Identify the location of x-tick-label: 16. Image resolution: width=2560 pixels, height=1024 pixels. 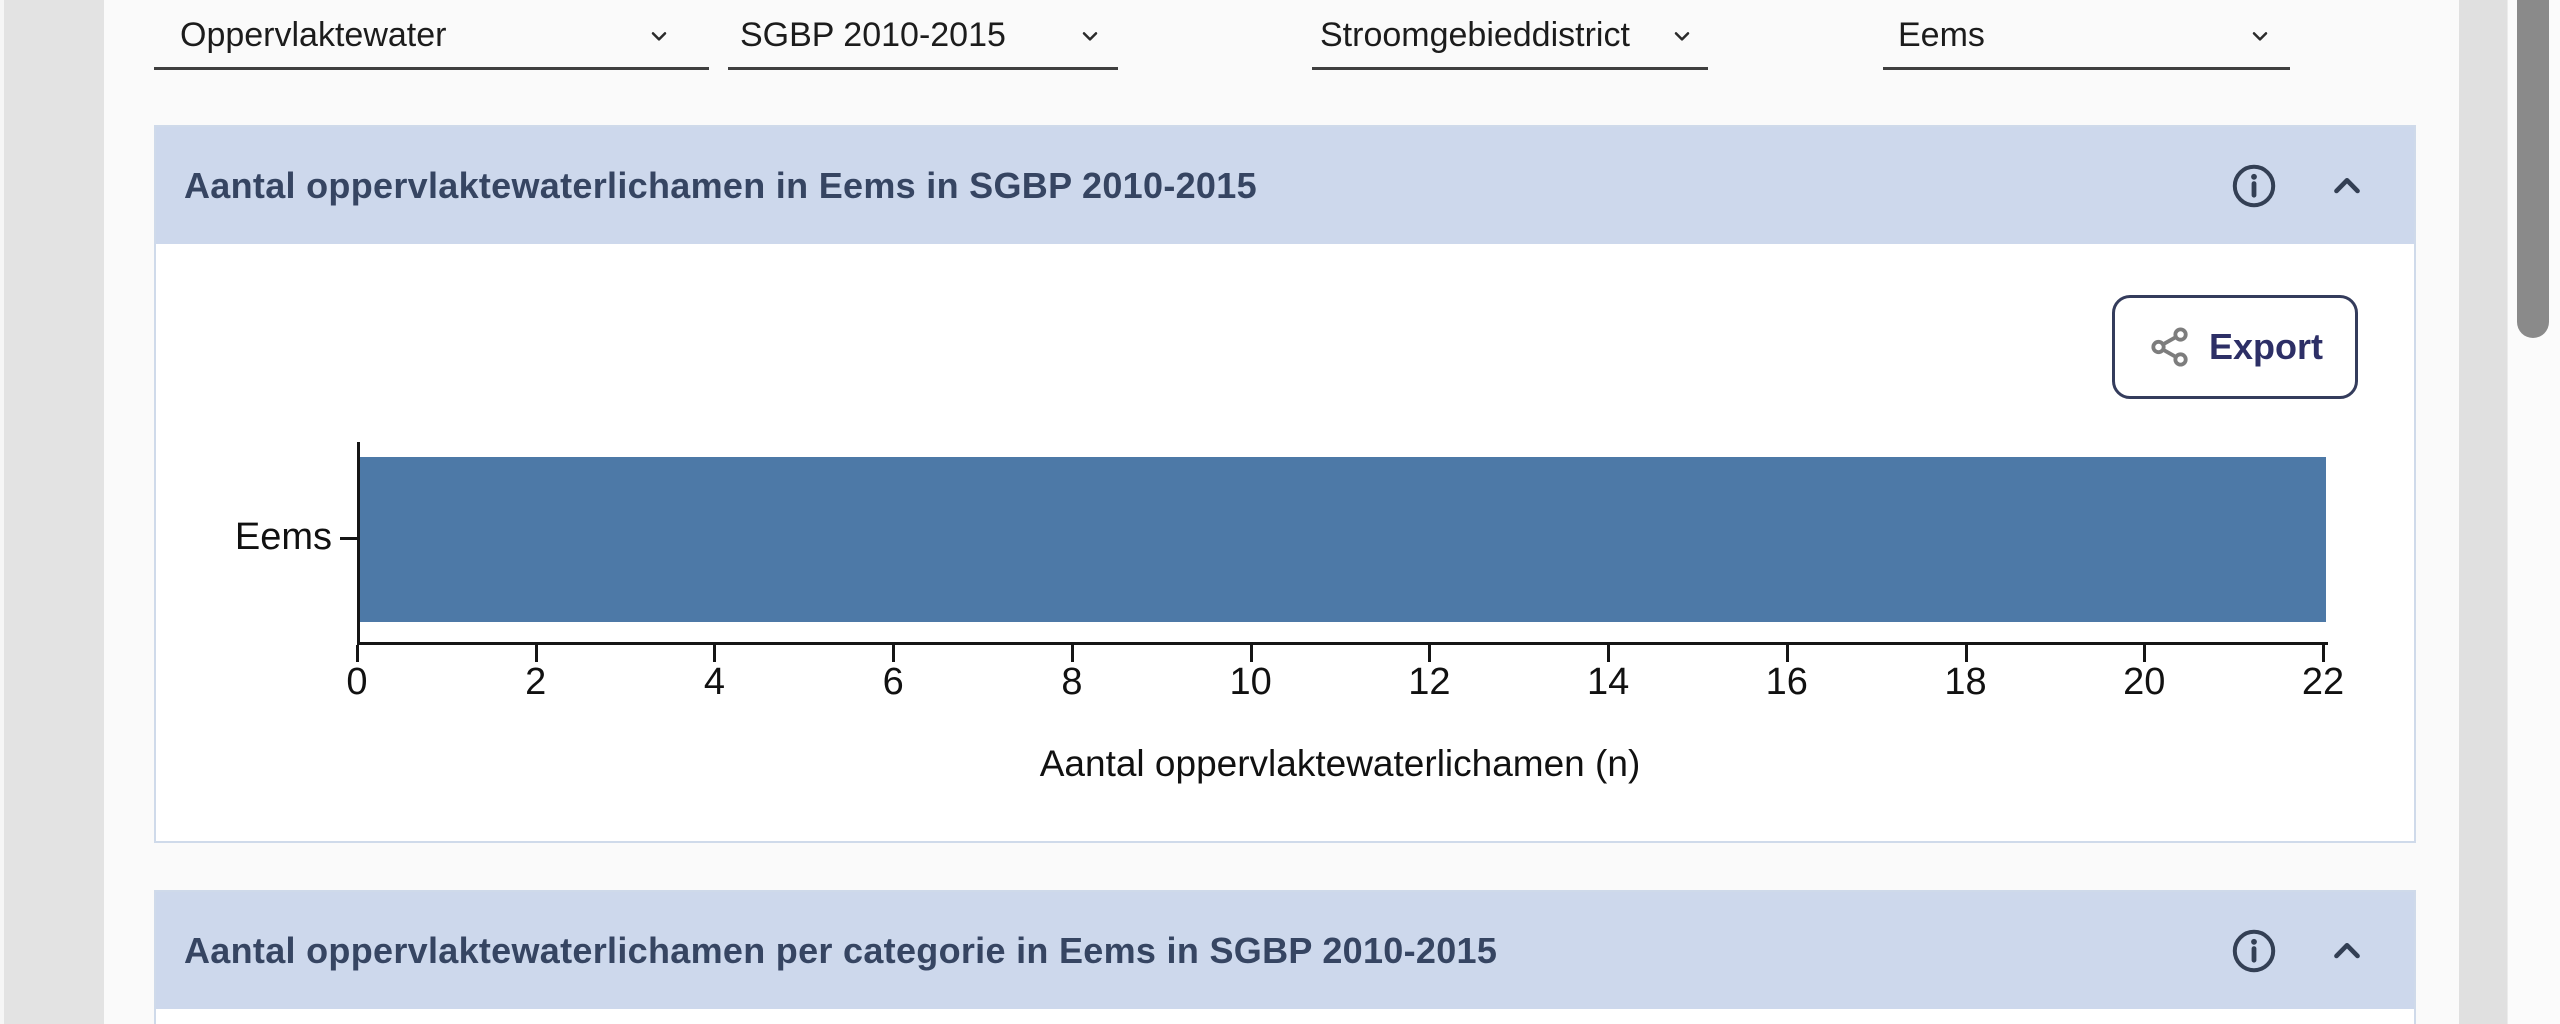
(1786, 682).